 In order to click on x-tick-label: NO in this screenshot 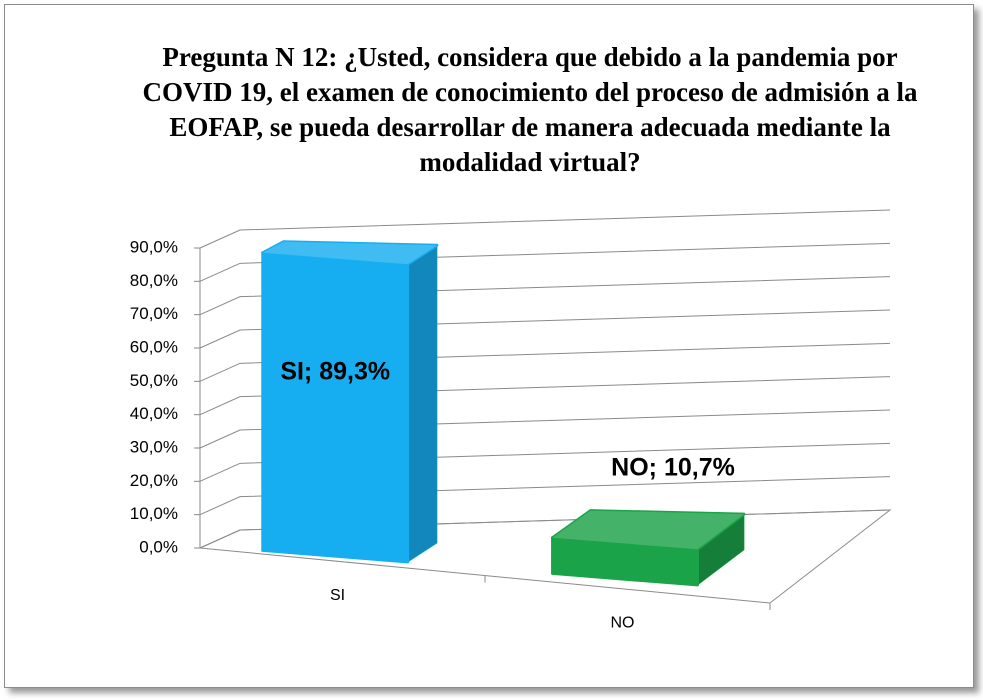, I will do `click(623, 622)`.